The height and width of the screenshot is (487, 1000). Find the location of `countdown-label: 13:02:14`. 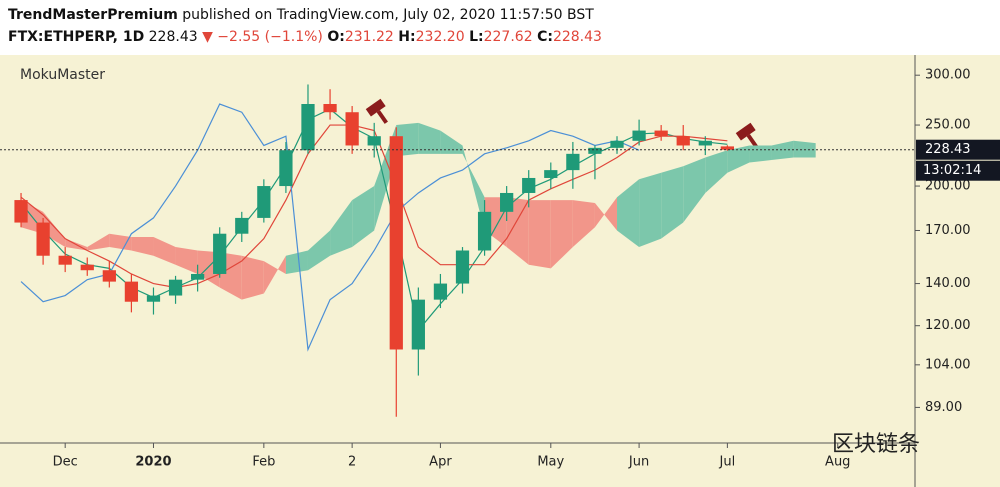

countdown-label: 13:02:14 is located at coordinates (952, 170).